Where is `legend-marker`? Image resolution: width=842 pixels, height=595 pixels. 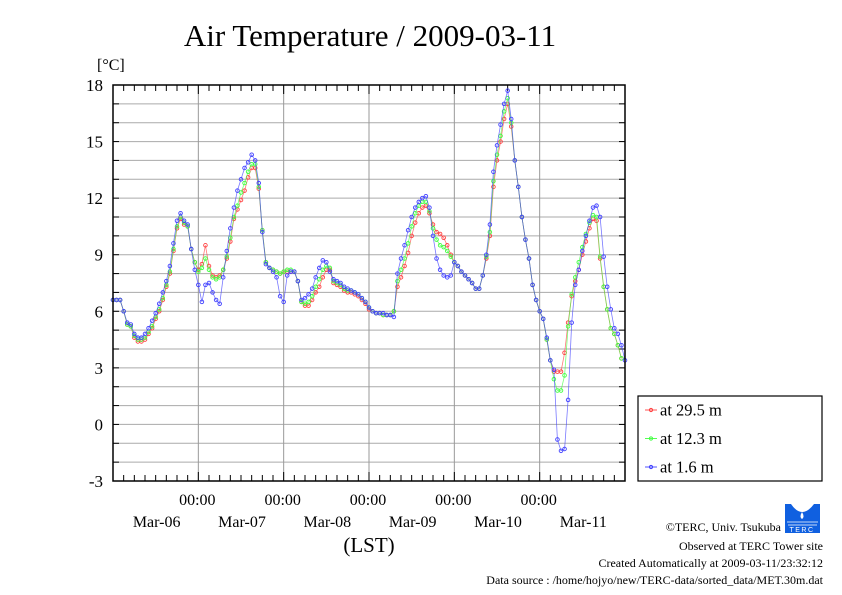
legend-marker is located at coordinates (651, 410).